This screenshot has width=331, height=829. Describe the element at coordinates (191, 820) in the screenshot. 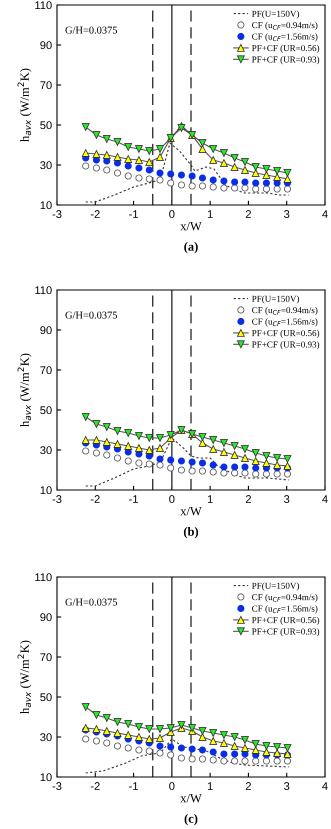

I see `text: (c)` at that location.